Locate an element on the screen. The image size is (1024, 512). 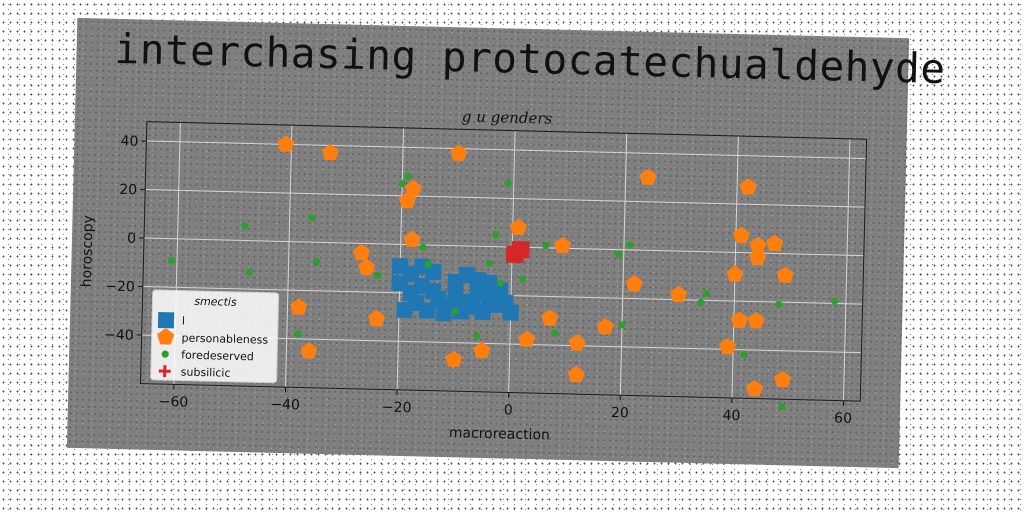
legend-label: personableness is located at coordinates (224, 339).